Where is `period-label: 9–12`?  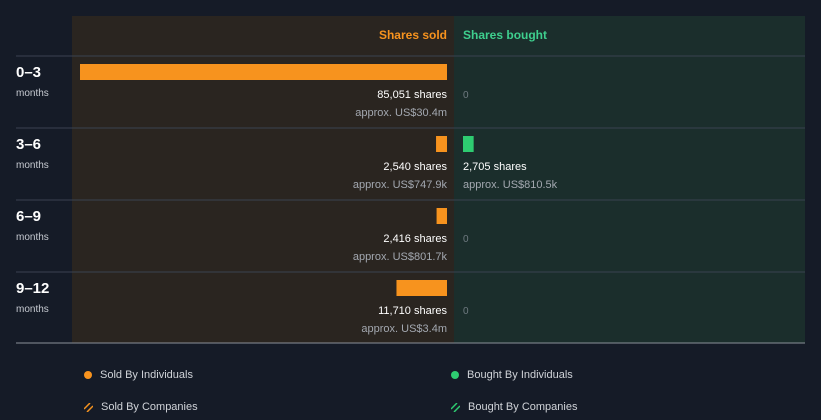
period-label: 9–12 is located at coordinates (32, 288).